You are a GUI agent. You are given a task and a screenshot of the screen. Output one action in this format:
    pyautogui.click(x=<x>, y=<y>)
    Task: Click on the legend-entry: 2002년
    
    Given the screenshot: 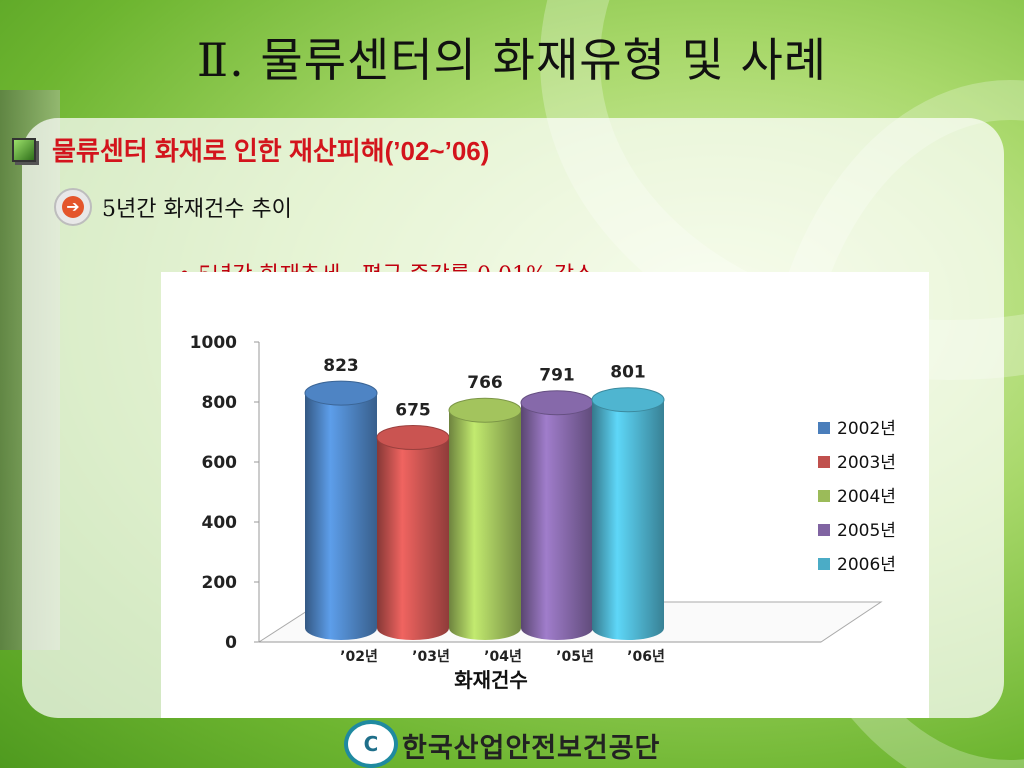 What is the action you would take?
    pyautogui.click(x=866, y=429)
    